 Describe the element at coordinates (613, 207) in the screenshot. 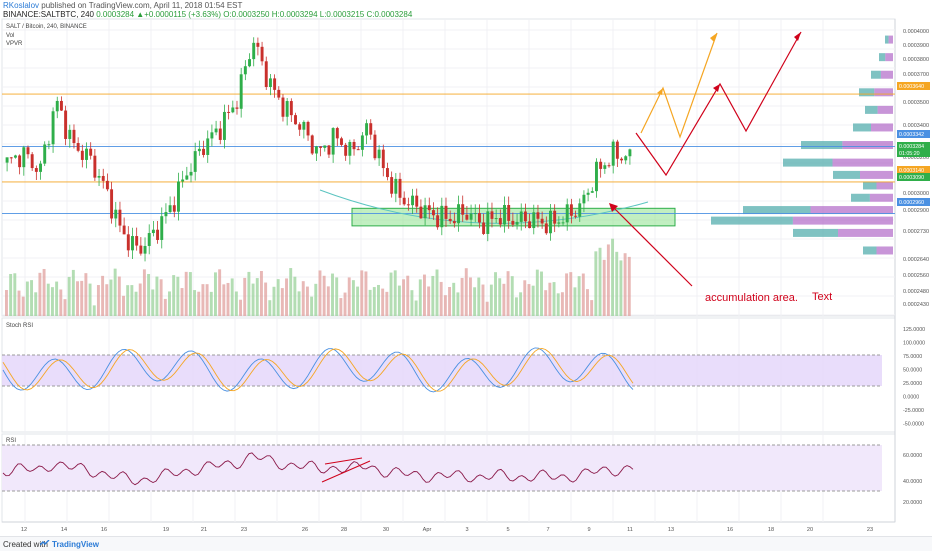

I see `annotation-arrowhead` at that location.